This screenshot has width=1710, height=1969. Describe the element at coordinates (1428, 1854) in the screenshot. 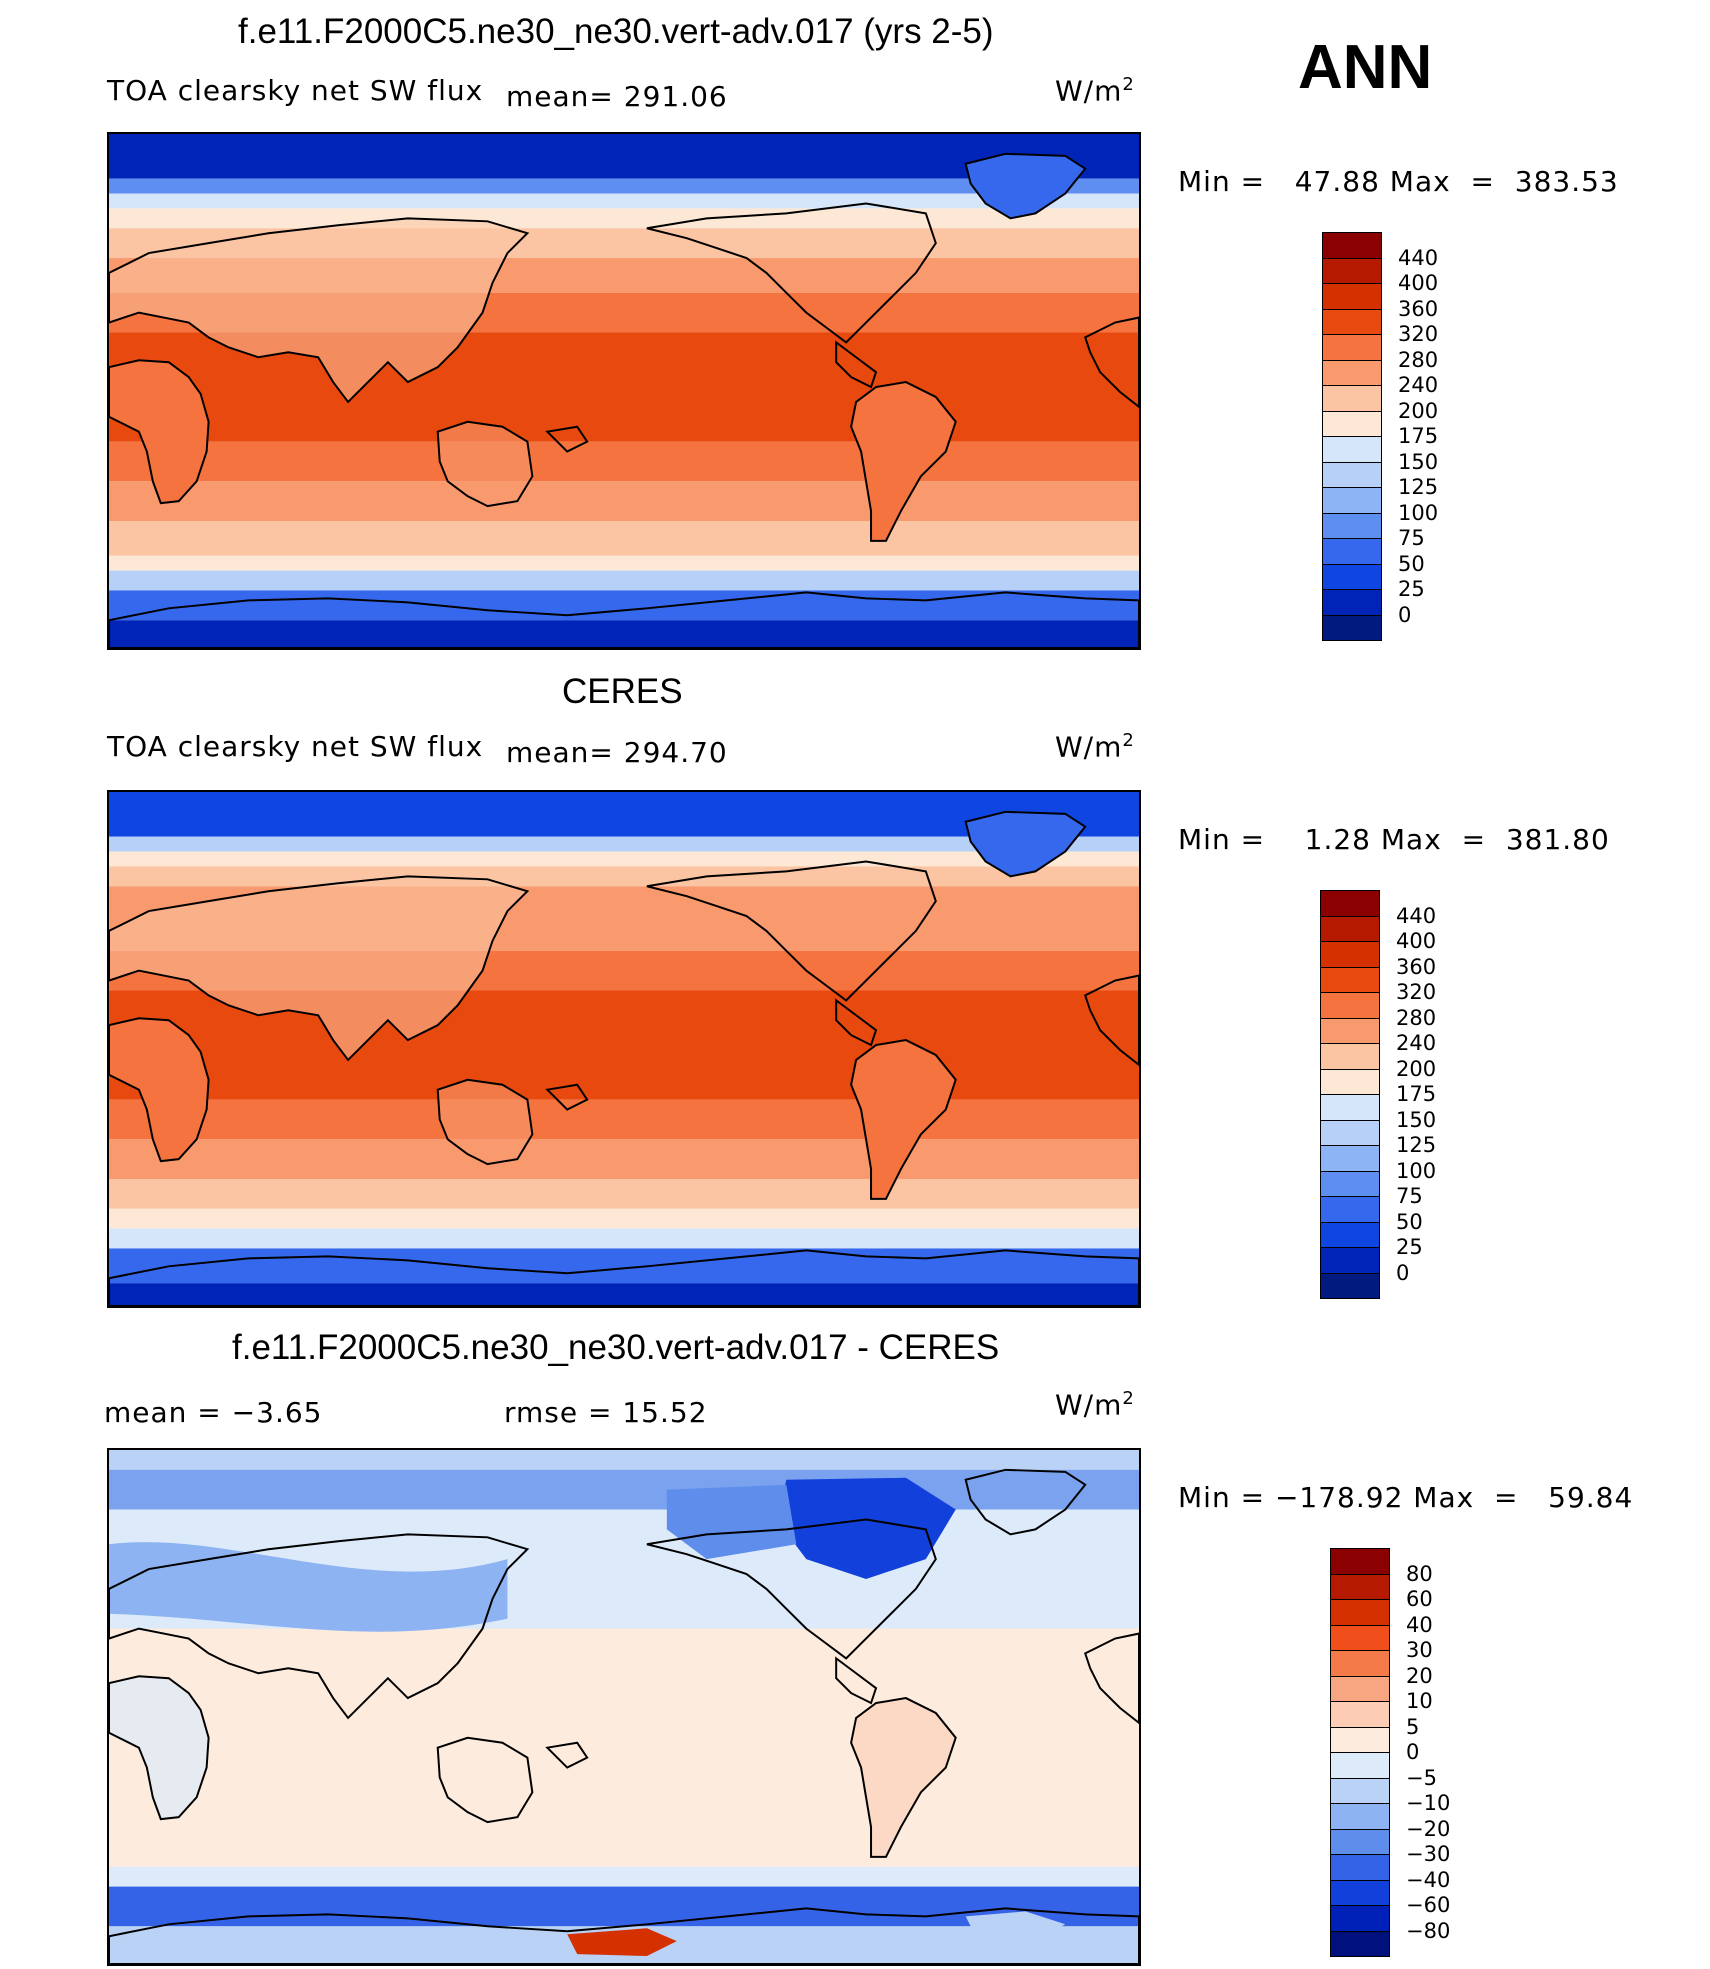

I see `colorbar-label: −30` at that location.